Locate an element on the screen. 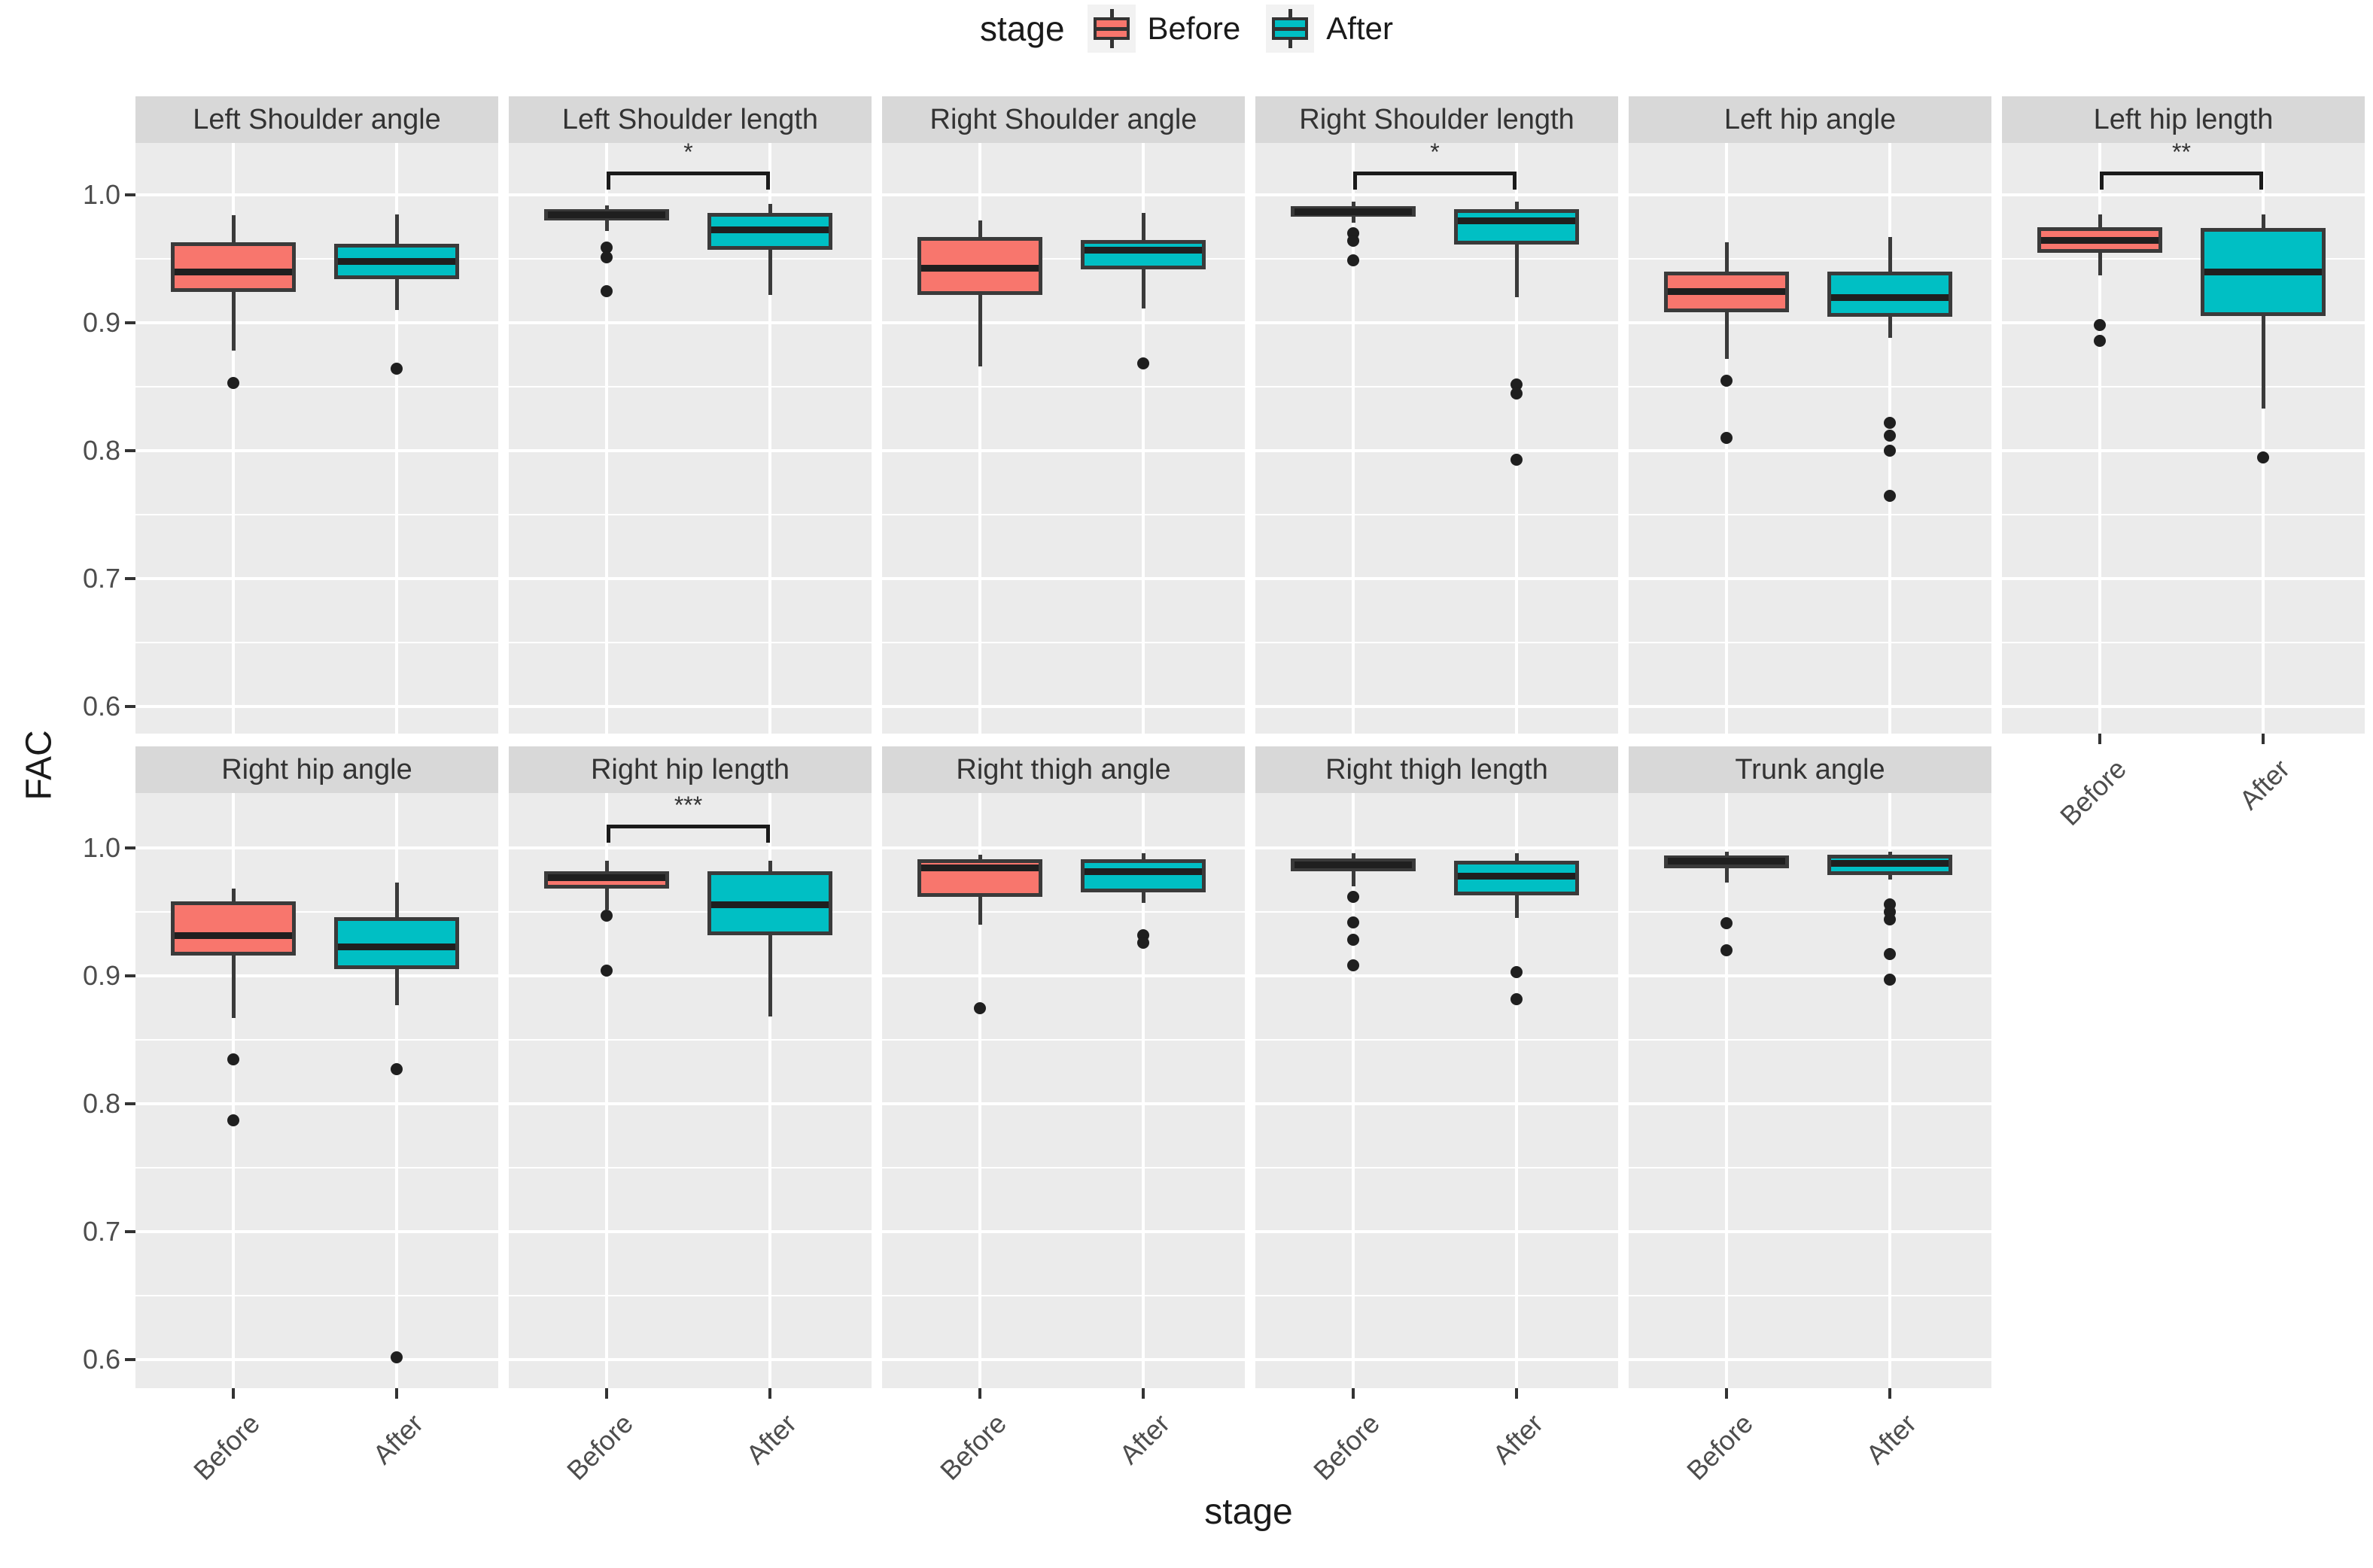 This screenshot has height=1568, width=2373. legend-title: stage is located at coordinates (1022, 28).